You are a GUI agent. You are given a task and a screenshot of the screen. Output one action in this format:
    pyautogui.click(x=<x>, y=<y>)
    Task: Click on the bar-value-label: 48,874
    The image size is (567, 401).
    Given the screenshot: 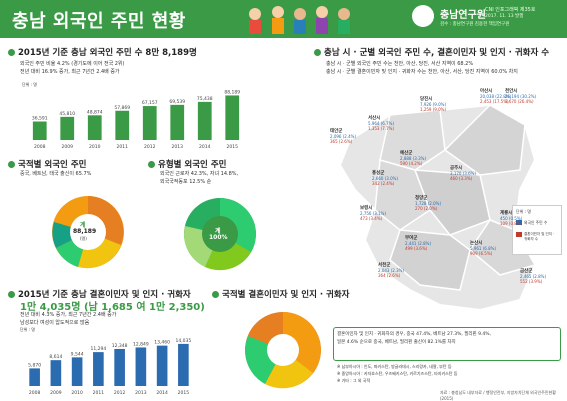 What is the action you would take?
    pyautogui.click(x=95, y=112)
    